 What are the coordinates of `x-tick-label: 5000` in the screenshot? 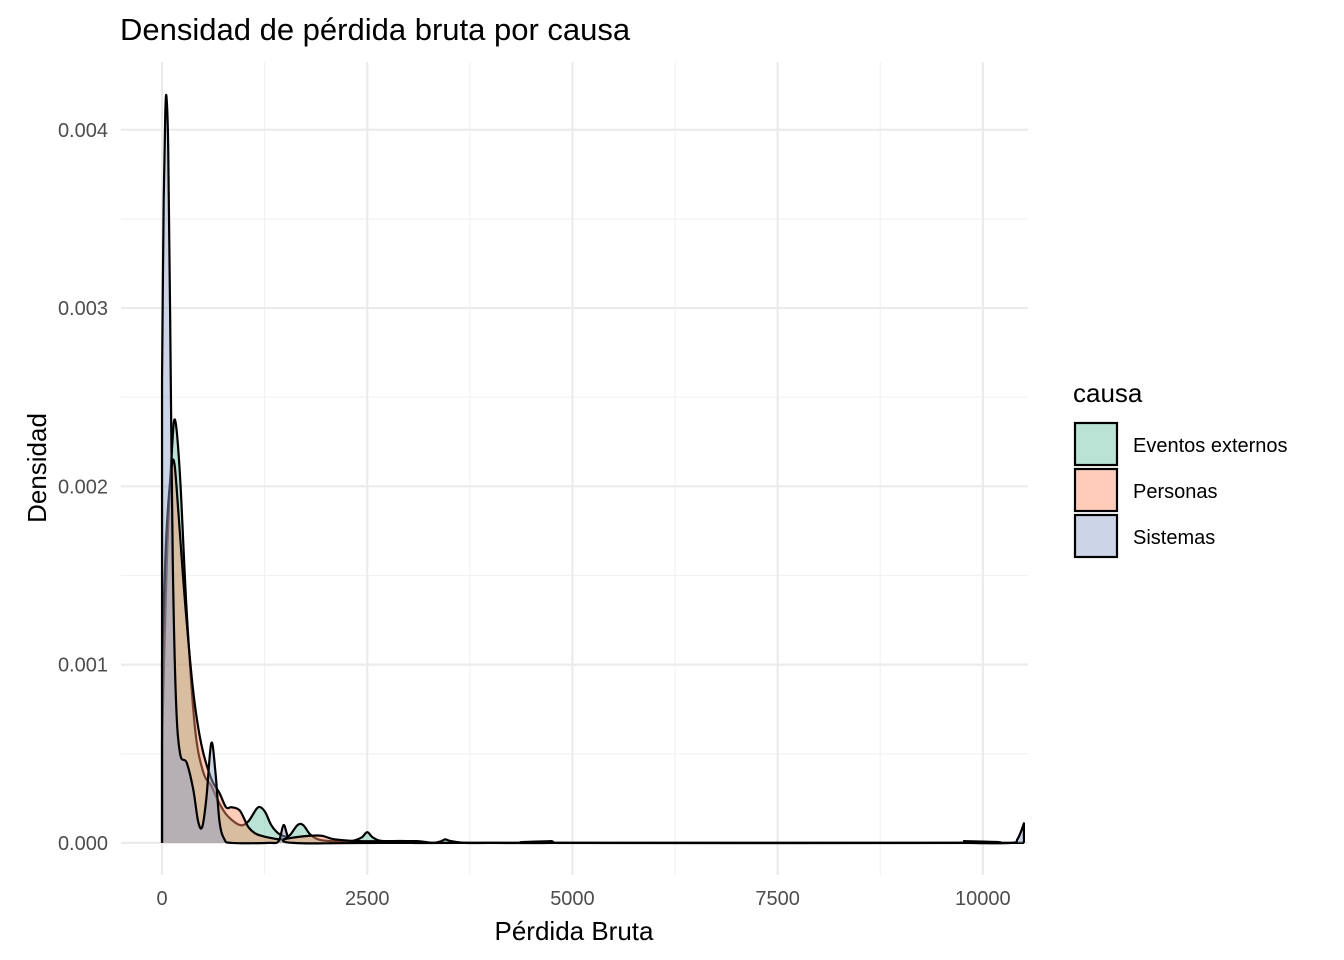 It's located at (572, 899).